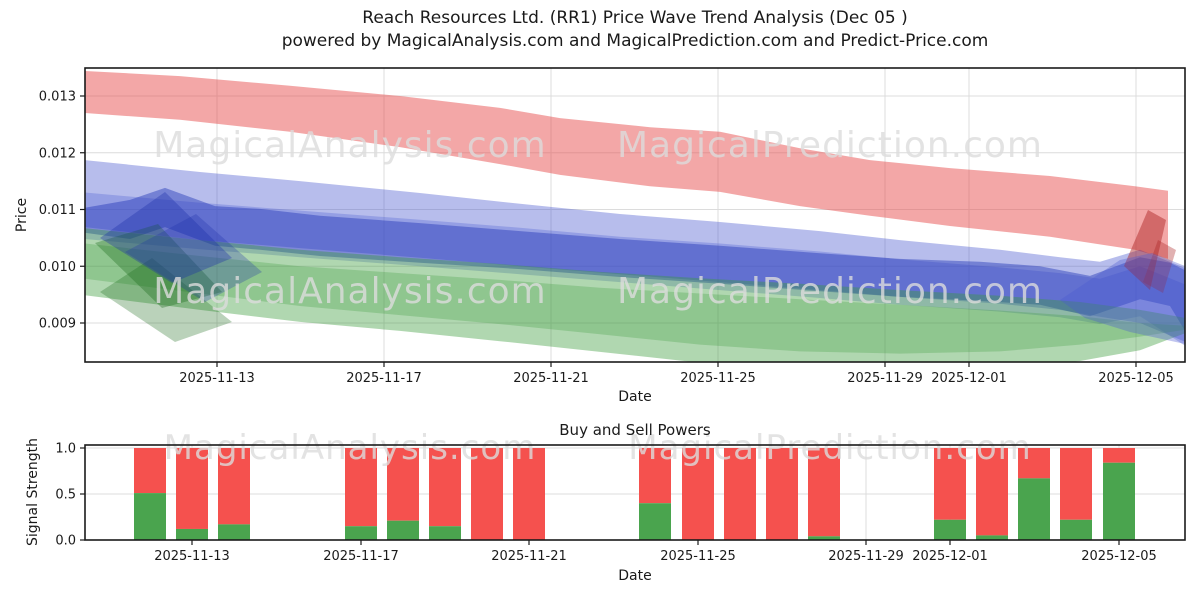 Image resolution: width=1200 pixels, height=600 pixels. I want to click on signal-strength-axis-label: Signal Strength, so click(33, 492).